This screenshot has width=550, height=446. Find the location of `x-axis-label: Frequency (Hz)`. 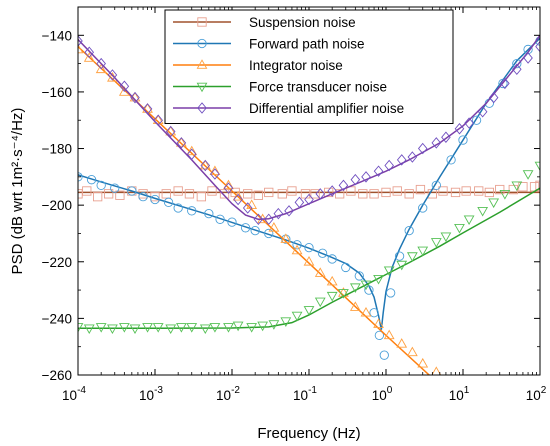

x-axis-label: Frequency (Hz) is located at coordinates (308, 433).